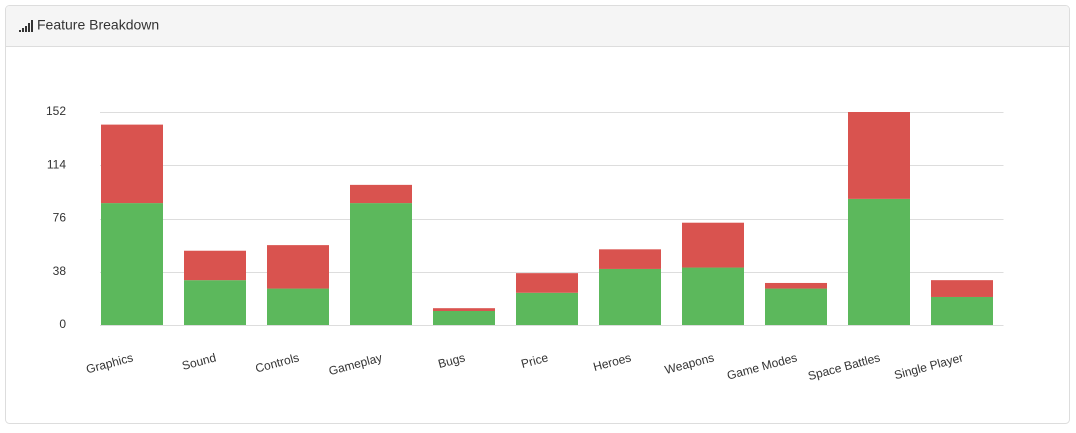 The image size is (1076, 433). What do you see at coordinates (56, 111) in the screenshot?
I see `y-tick-label: 152` at bounding box center [56, 111].